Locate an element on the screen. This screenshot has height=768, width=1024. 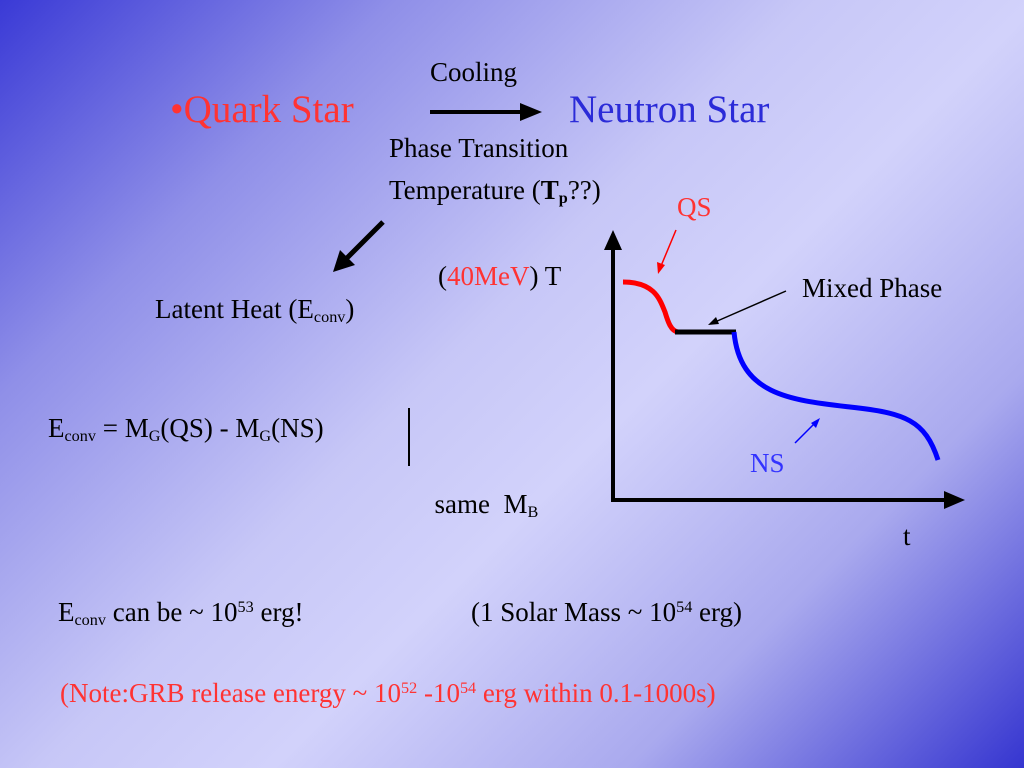
same-baryon-mass-label: same MB is located at coordinates (486, 505).